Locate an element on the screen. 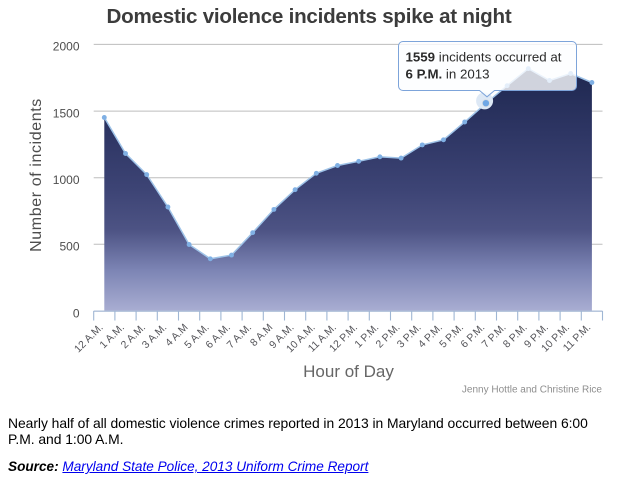 The height and width of the screenshot is (481, 631). svg-text: 1559 incidents occurred at is located at coordinates (484, 56).